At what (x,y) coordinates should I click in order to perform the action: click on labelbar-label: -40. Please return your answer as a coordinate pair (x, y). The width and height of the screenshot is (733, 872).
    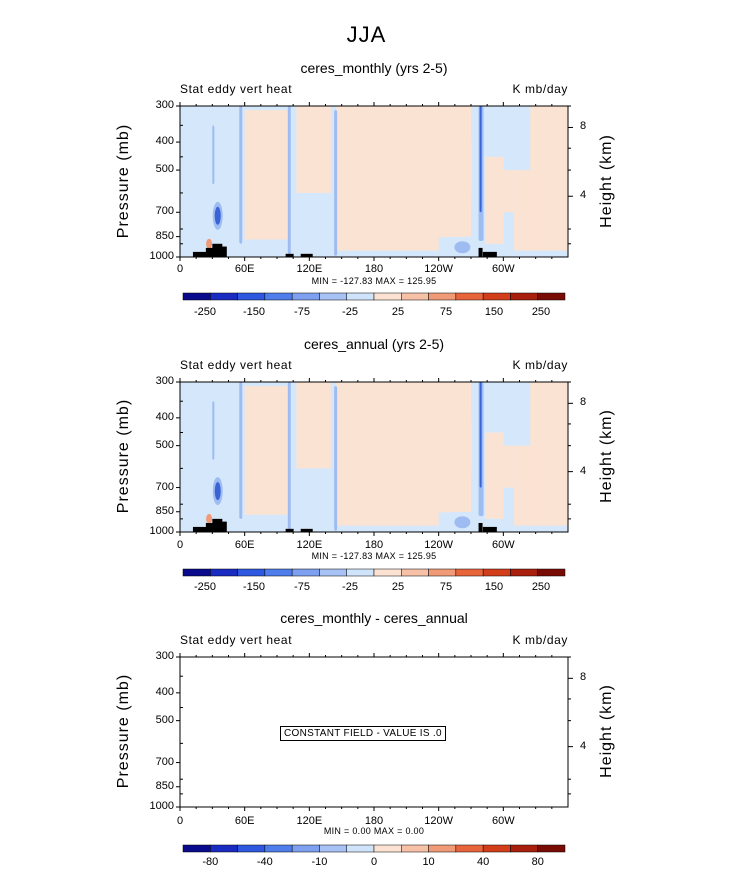
    Looking at the image, I should click on (264, 862).